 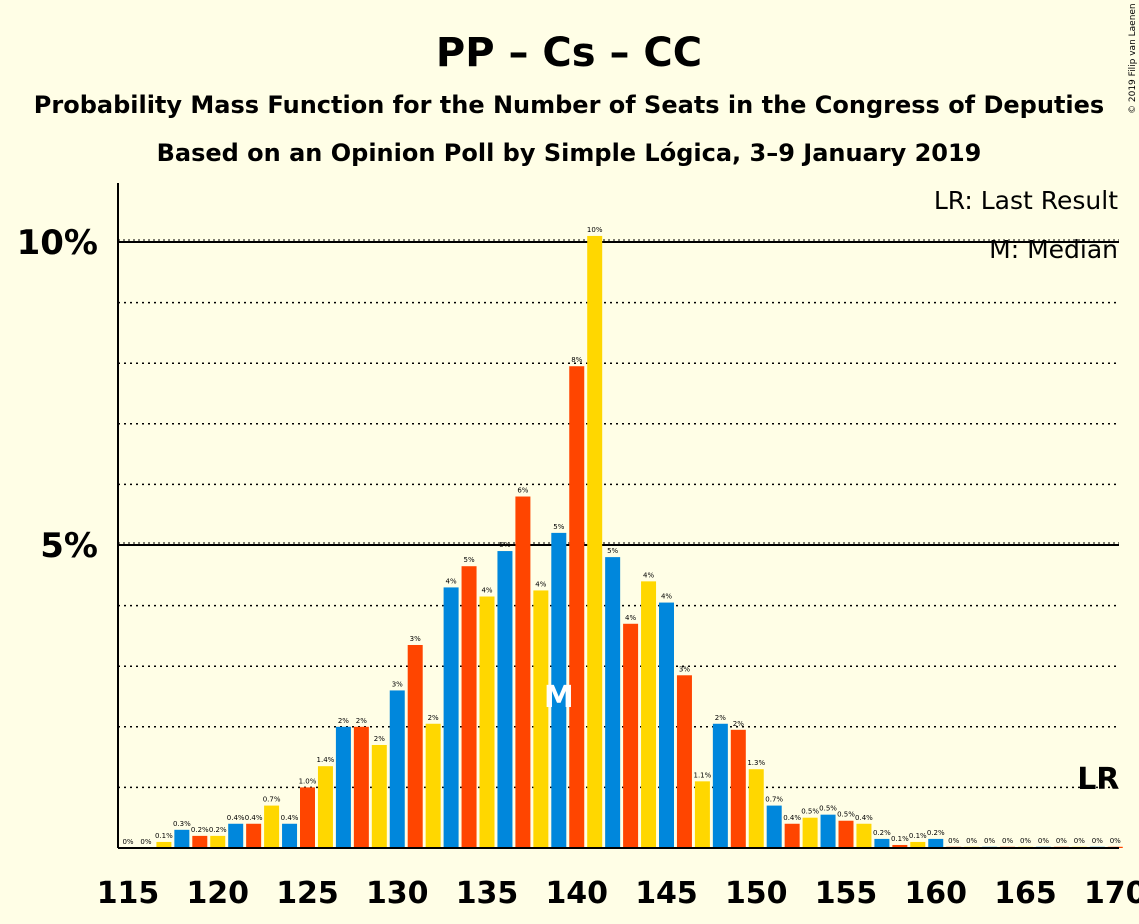 I want to click on bar-label-123: 0.7%, so click(x=272, y=800).